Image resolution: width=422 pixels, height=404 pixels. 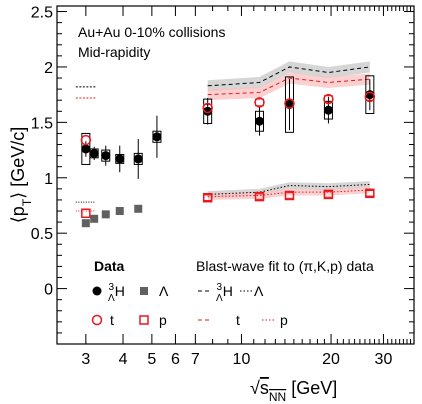 What do you see at coordinates (224, 293) in the screenshot?
I see `legend-fit-hypertriton-label: 3 ΛH` at bounding box center [224, 293].